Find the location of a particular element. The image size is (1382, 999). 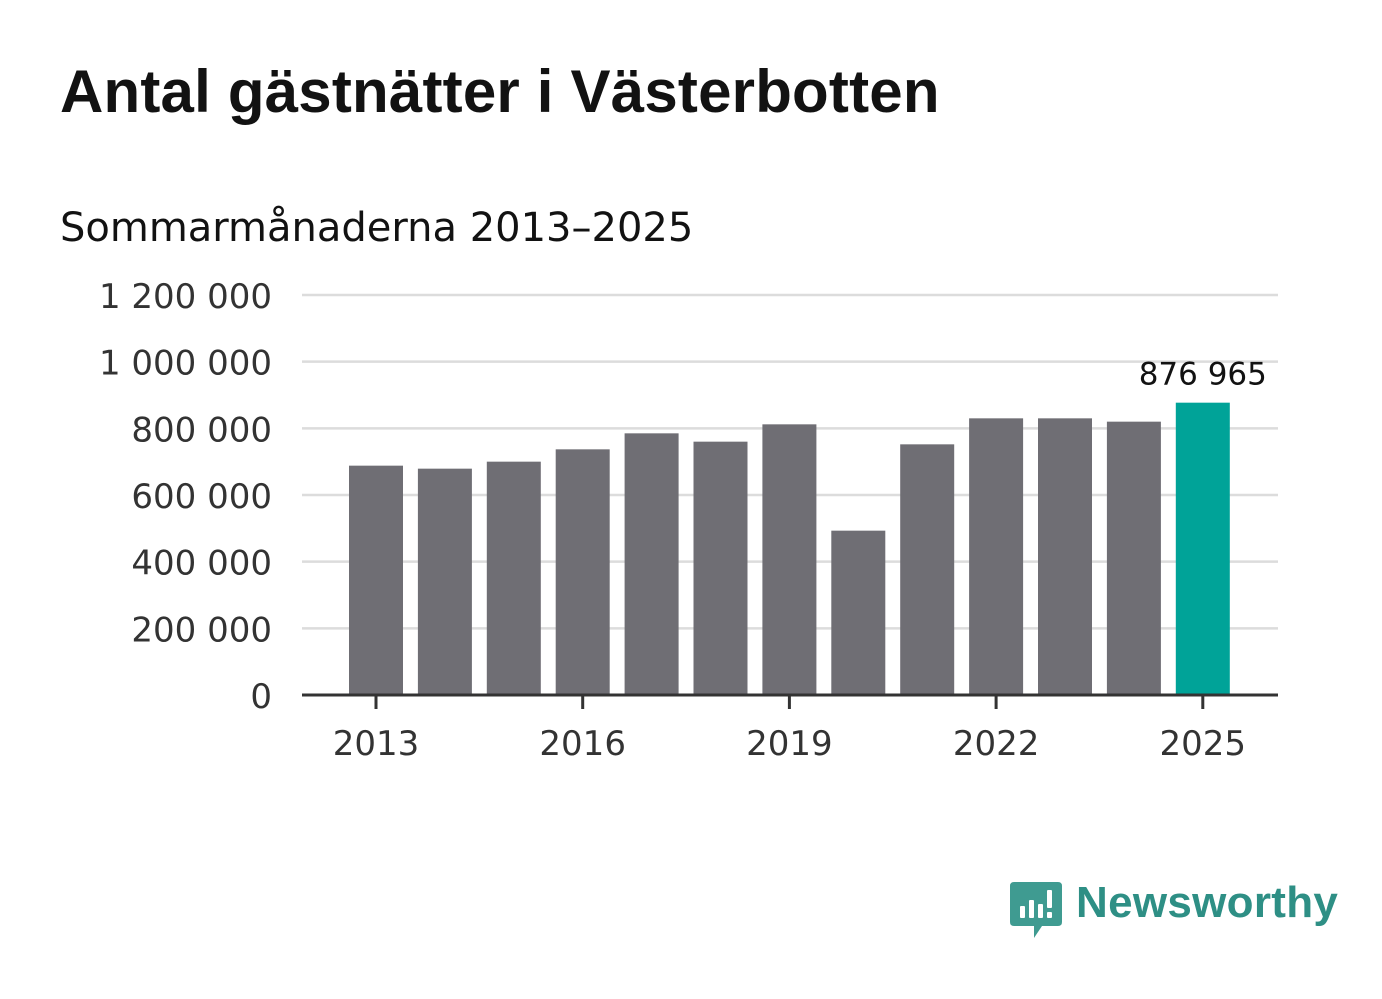

chart-title: Antal gästnätter i Västerbotten is located at coordinates (500, 91).